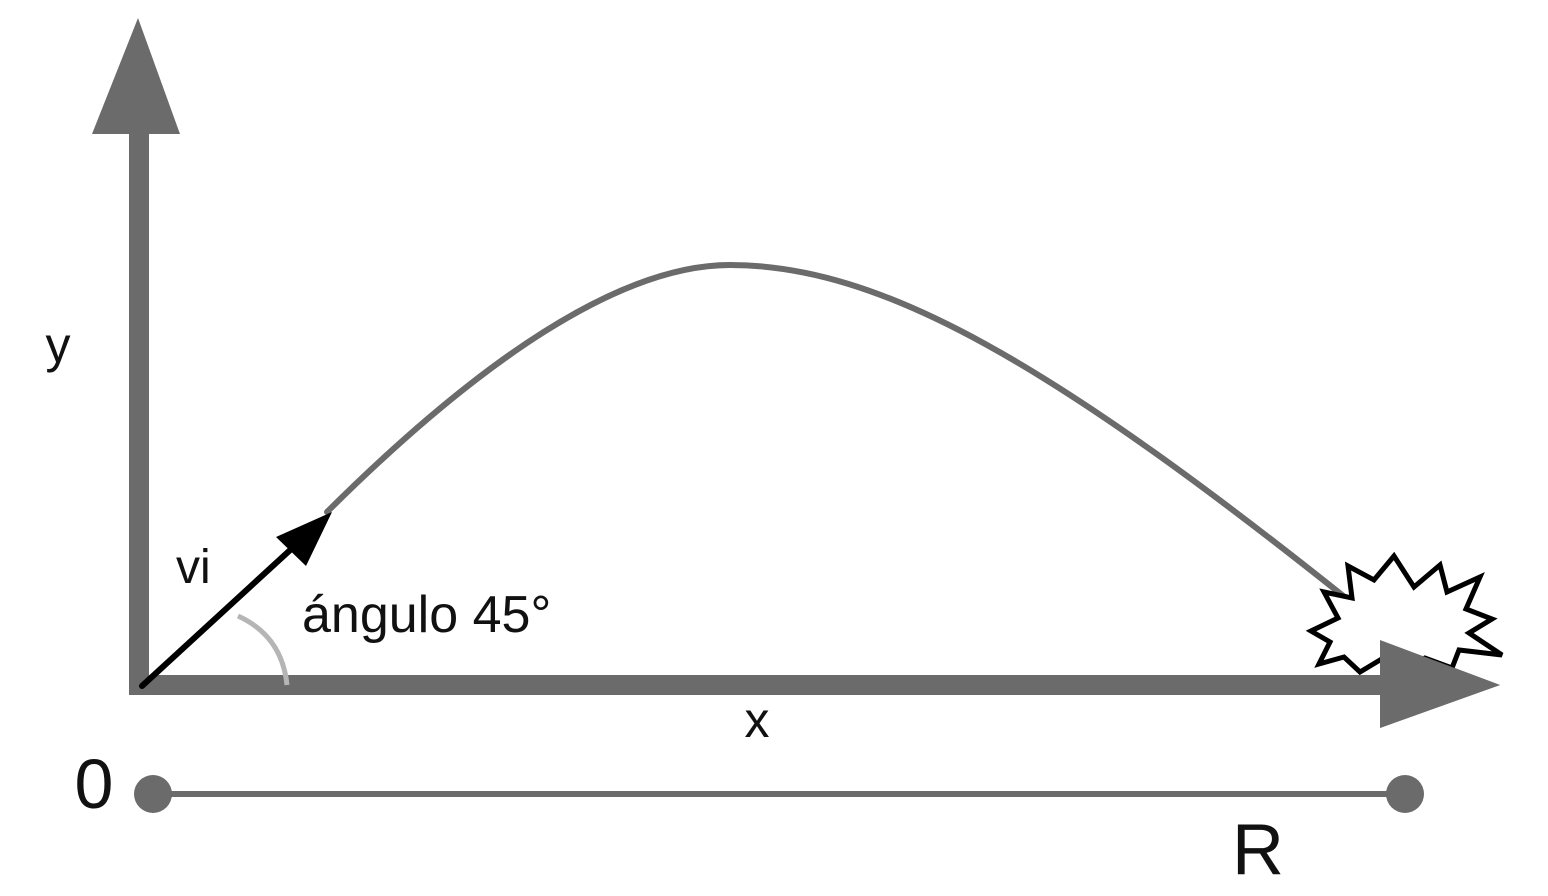 This screenshot has height=896, width=1548. Describe the element at coordinates (139, 406) in the screenshot. I see `y-axis-line` at that location.